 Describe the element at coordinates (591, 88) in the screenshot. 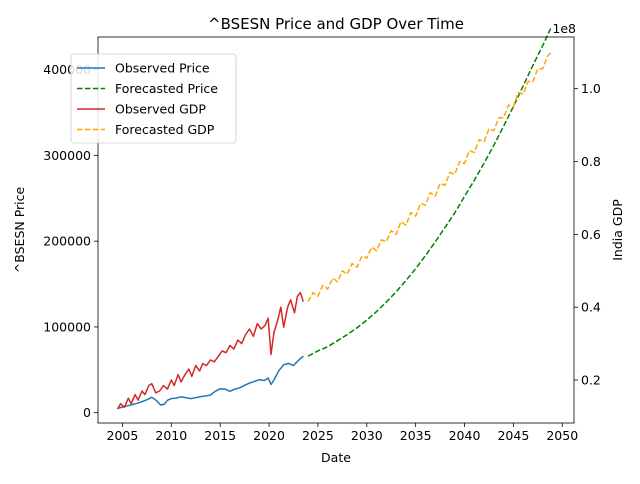

I see `y-right-tick-label: 1.0` at that location.